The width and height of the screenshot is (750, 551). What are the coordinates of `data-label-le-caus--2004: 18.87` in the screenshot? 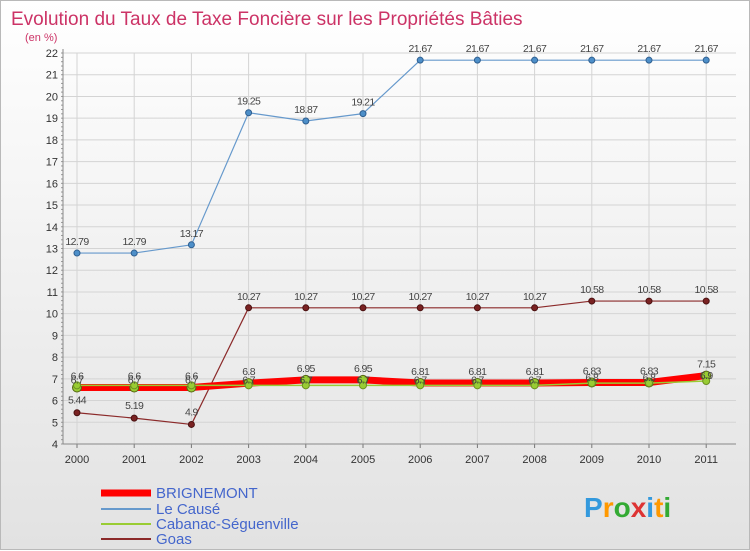 It's located at (306, 110).